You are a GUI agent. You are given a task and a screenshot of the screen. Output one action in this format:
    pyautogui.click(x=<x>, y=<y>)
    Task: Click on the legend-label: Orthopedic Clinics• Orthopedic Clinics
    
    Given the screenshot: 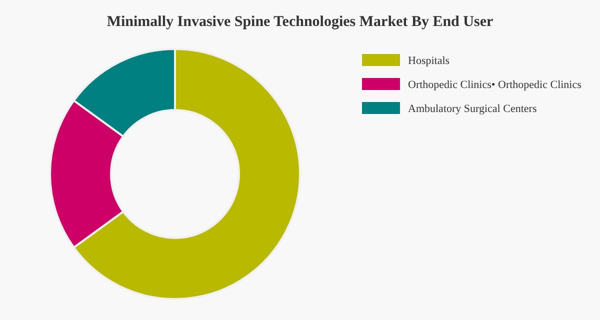 What is the action you would take?
    pyautogui.click(x=495, y=85)
    